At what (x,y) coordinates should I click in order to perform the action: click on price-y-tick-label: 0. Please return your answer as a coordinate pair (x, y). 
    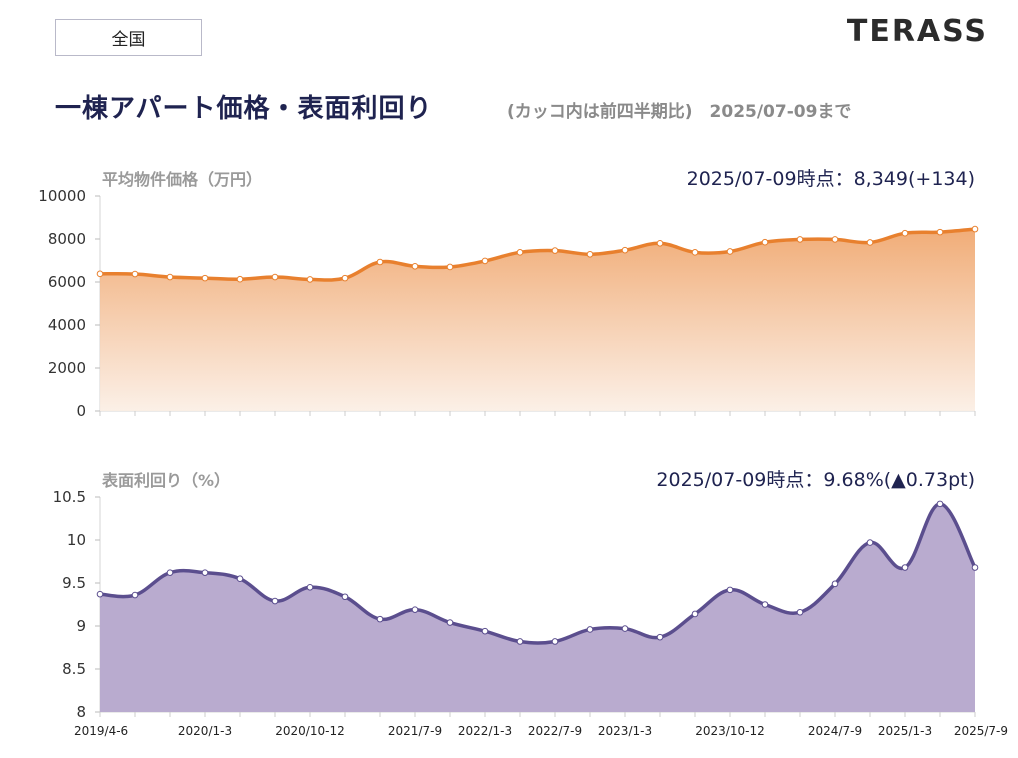
    Looking at the image, I should click on (81, 411).